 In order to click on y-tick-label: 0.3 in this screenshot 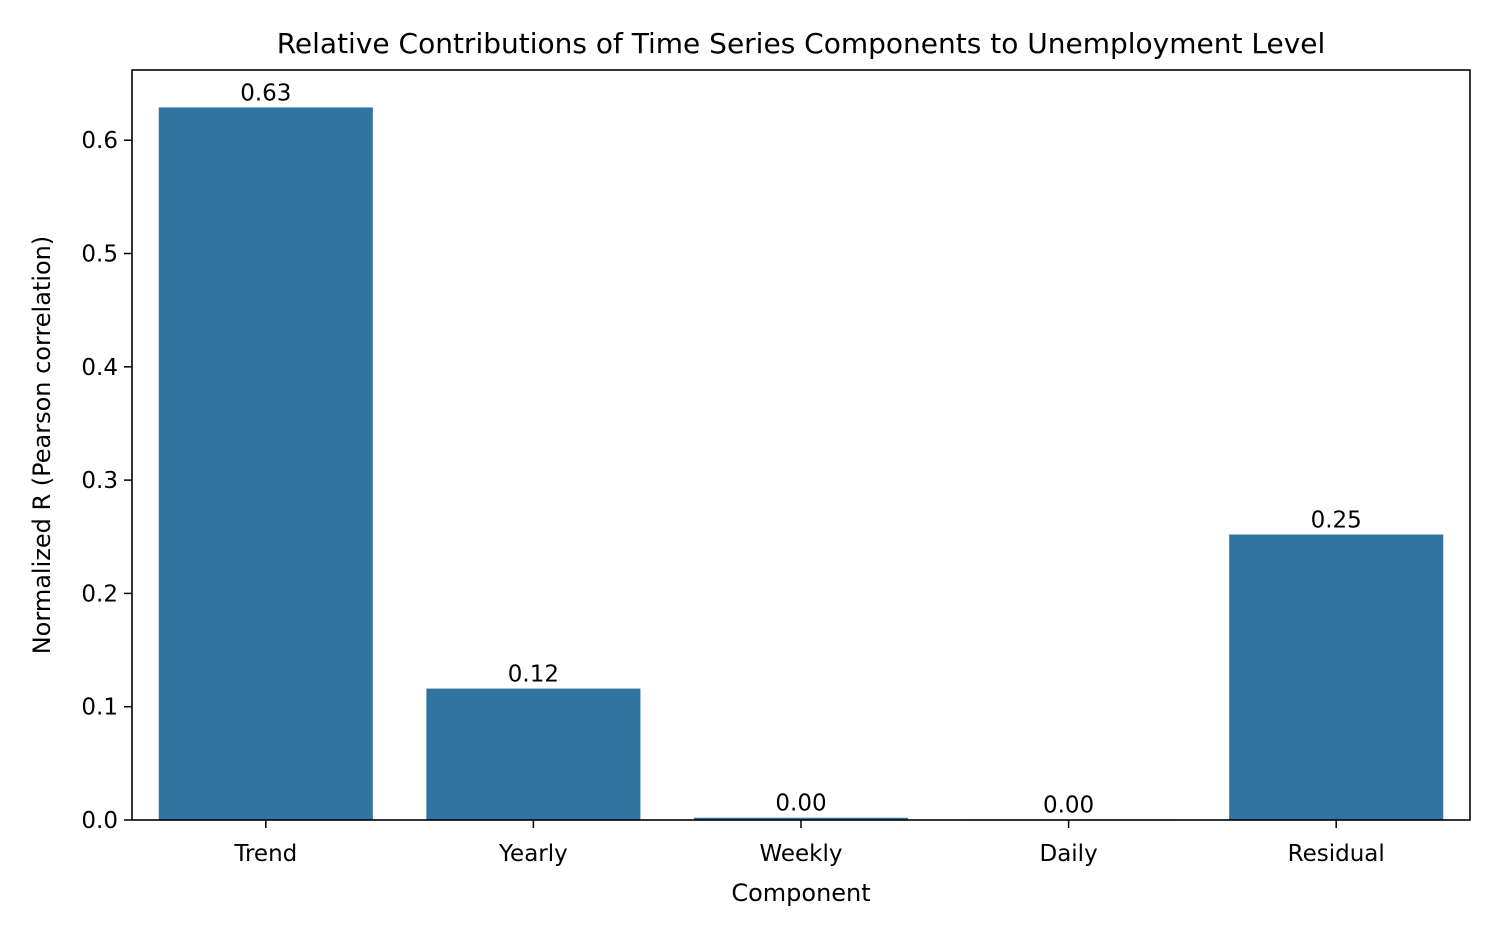, I will do `click(99, 481)`.